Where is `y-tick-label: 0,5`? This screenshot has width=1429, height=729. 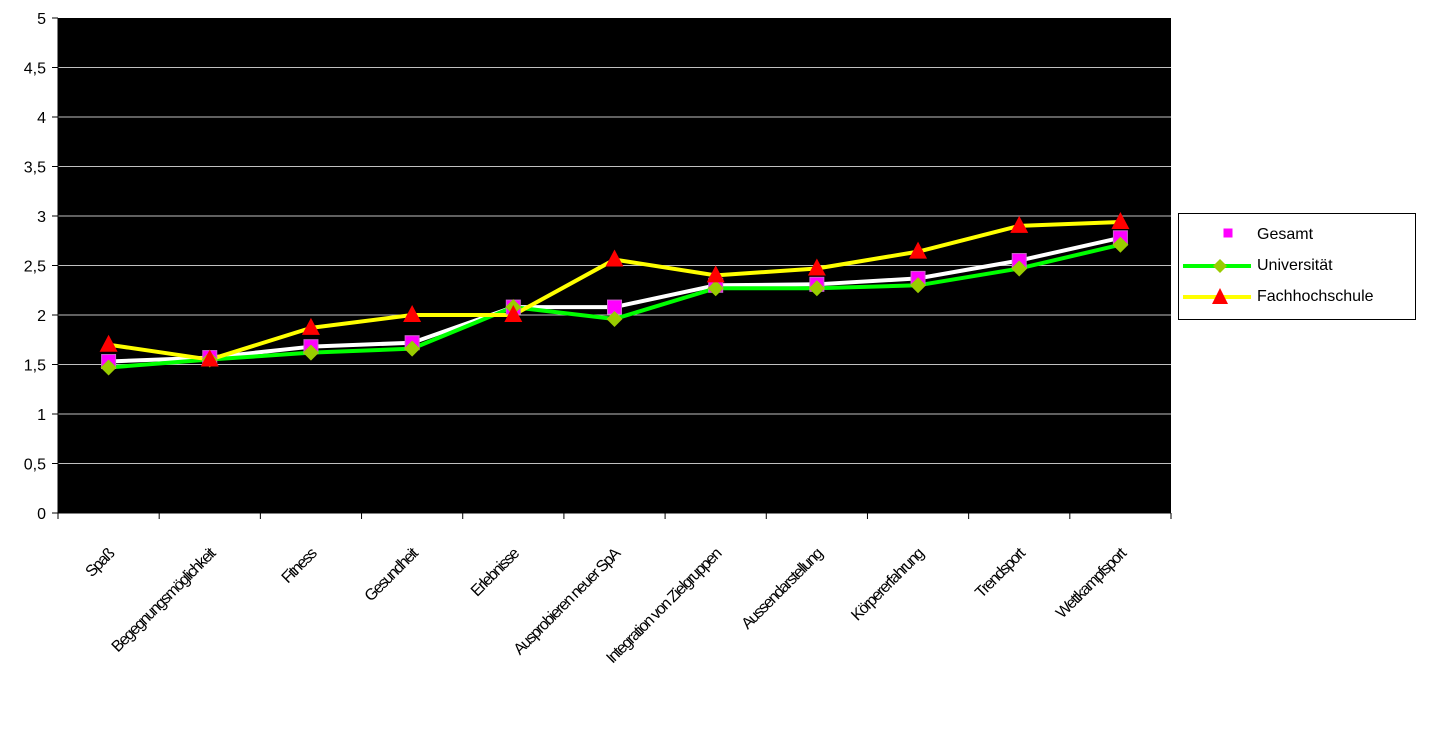 y-tick-label: 0,5 is located at coordinates (35, 465).